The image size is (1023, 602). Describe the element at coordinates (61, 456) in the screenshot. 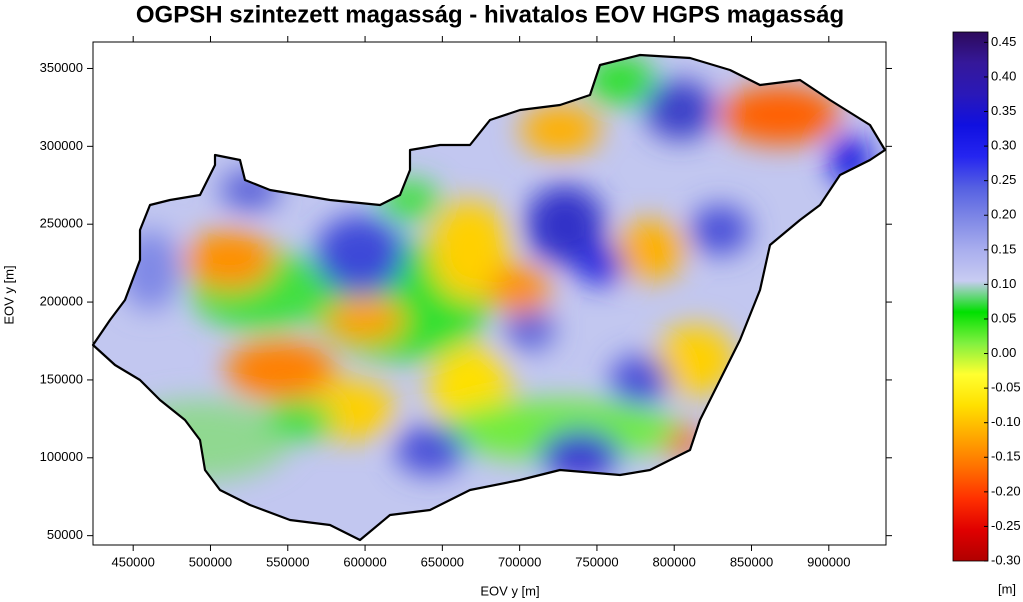

I see `y-tick-label: 100000` at that location.